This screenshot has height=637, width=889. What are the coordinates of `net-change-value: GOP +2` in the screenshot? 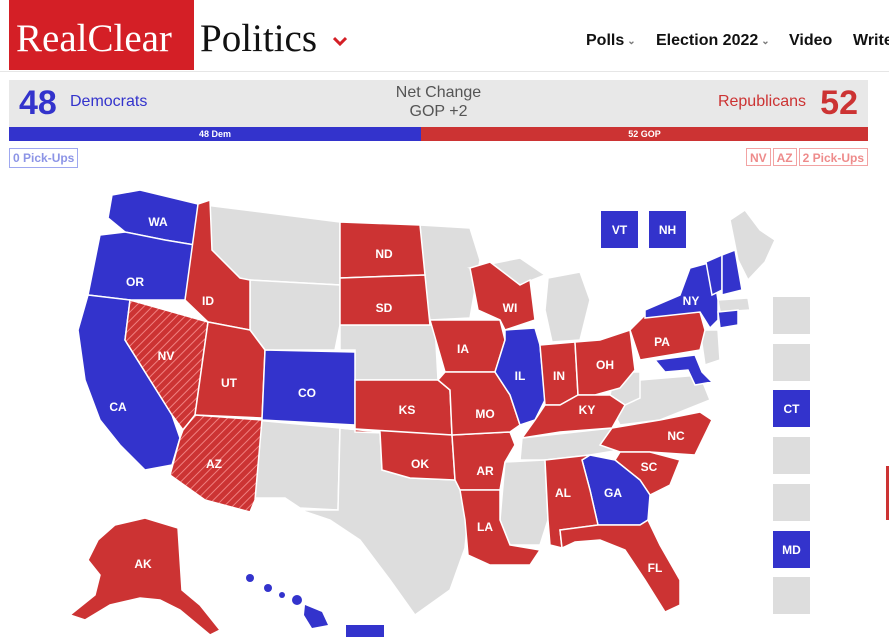 It's located at (438, 111).